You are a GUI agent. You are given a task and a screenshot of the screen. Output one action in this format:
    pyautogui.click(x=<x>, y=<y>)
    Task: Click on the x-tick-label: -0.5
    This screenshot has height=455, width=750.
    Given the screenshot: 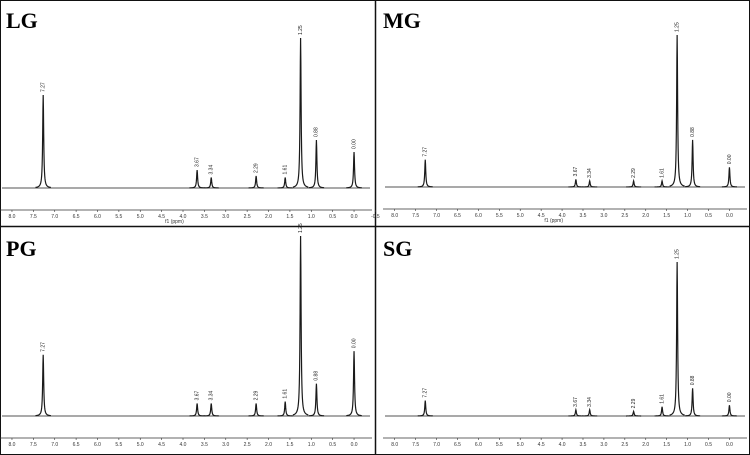 What is the action you would take?
    pyautogui.click(x=375, y=217)
    